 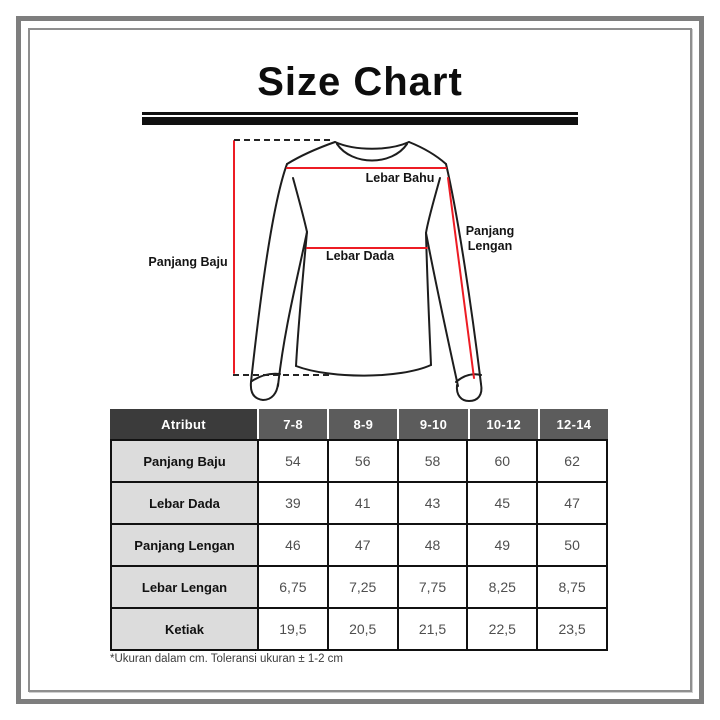 What do you see at coordinates (468, 378) in the screenshot?
I see `right-cuff-seam` at bounding box center [468, 378].